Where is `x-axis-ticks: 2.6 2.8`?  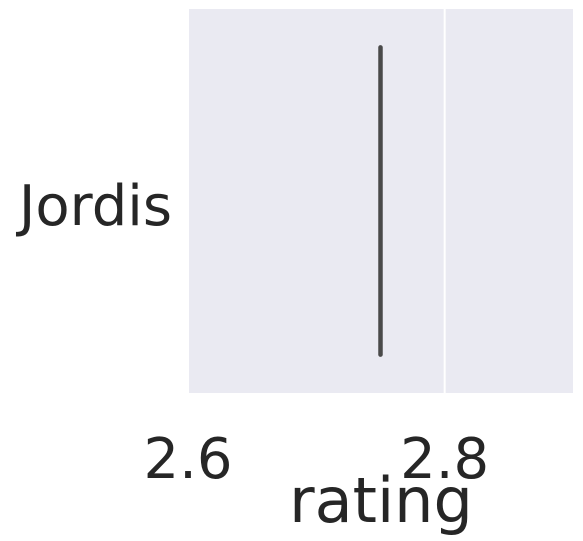
x-axis-ticks: 2.6 2.8 is located at coordinates (316, 459).